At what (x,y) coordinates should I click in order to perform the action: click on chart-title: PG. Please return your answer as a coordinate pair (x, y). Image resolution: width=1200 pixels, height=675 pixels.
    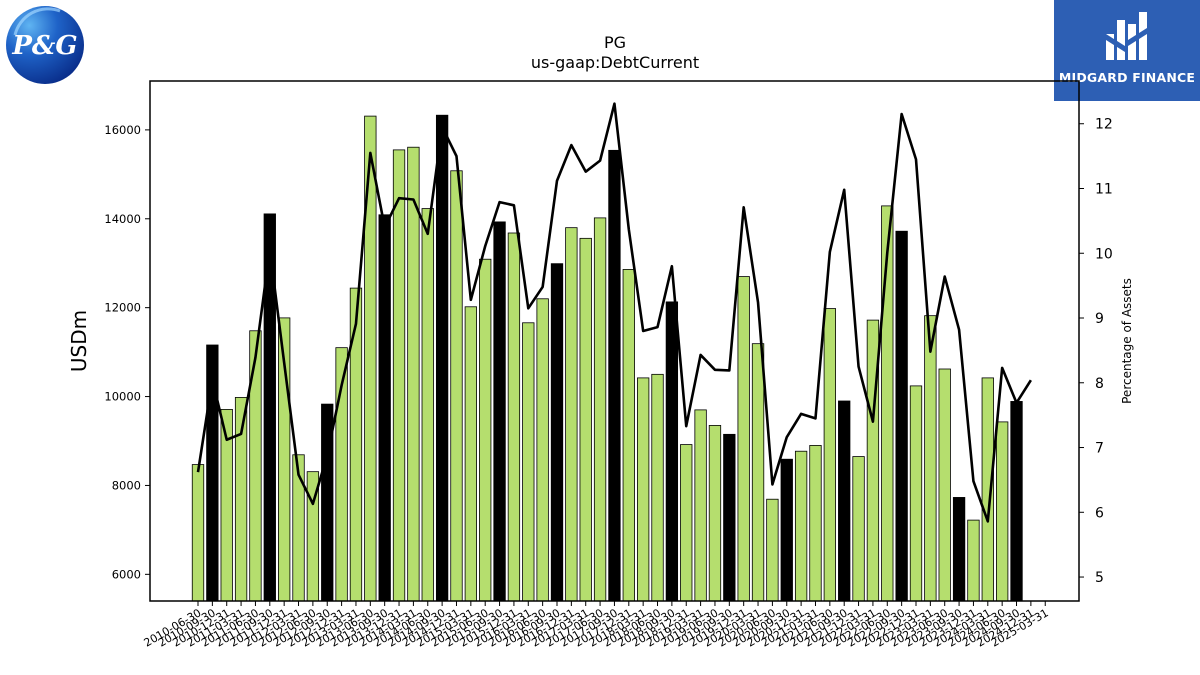
    Looking at the image, I should click on (615, 42).